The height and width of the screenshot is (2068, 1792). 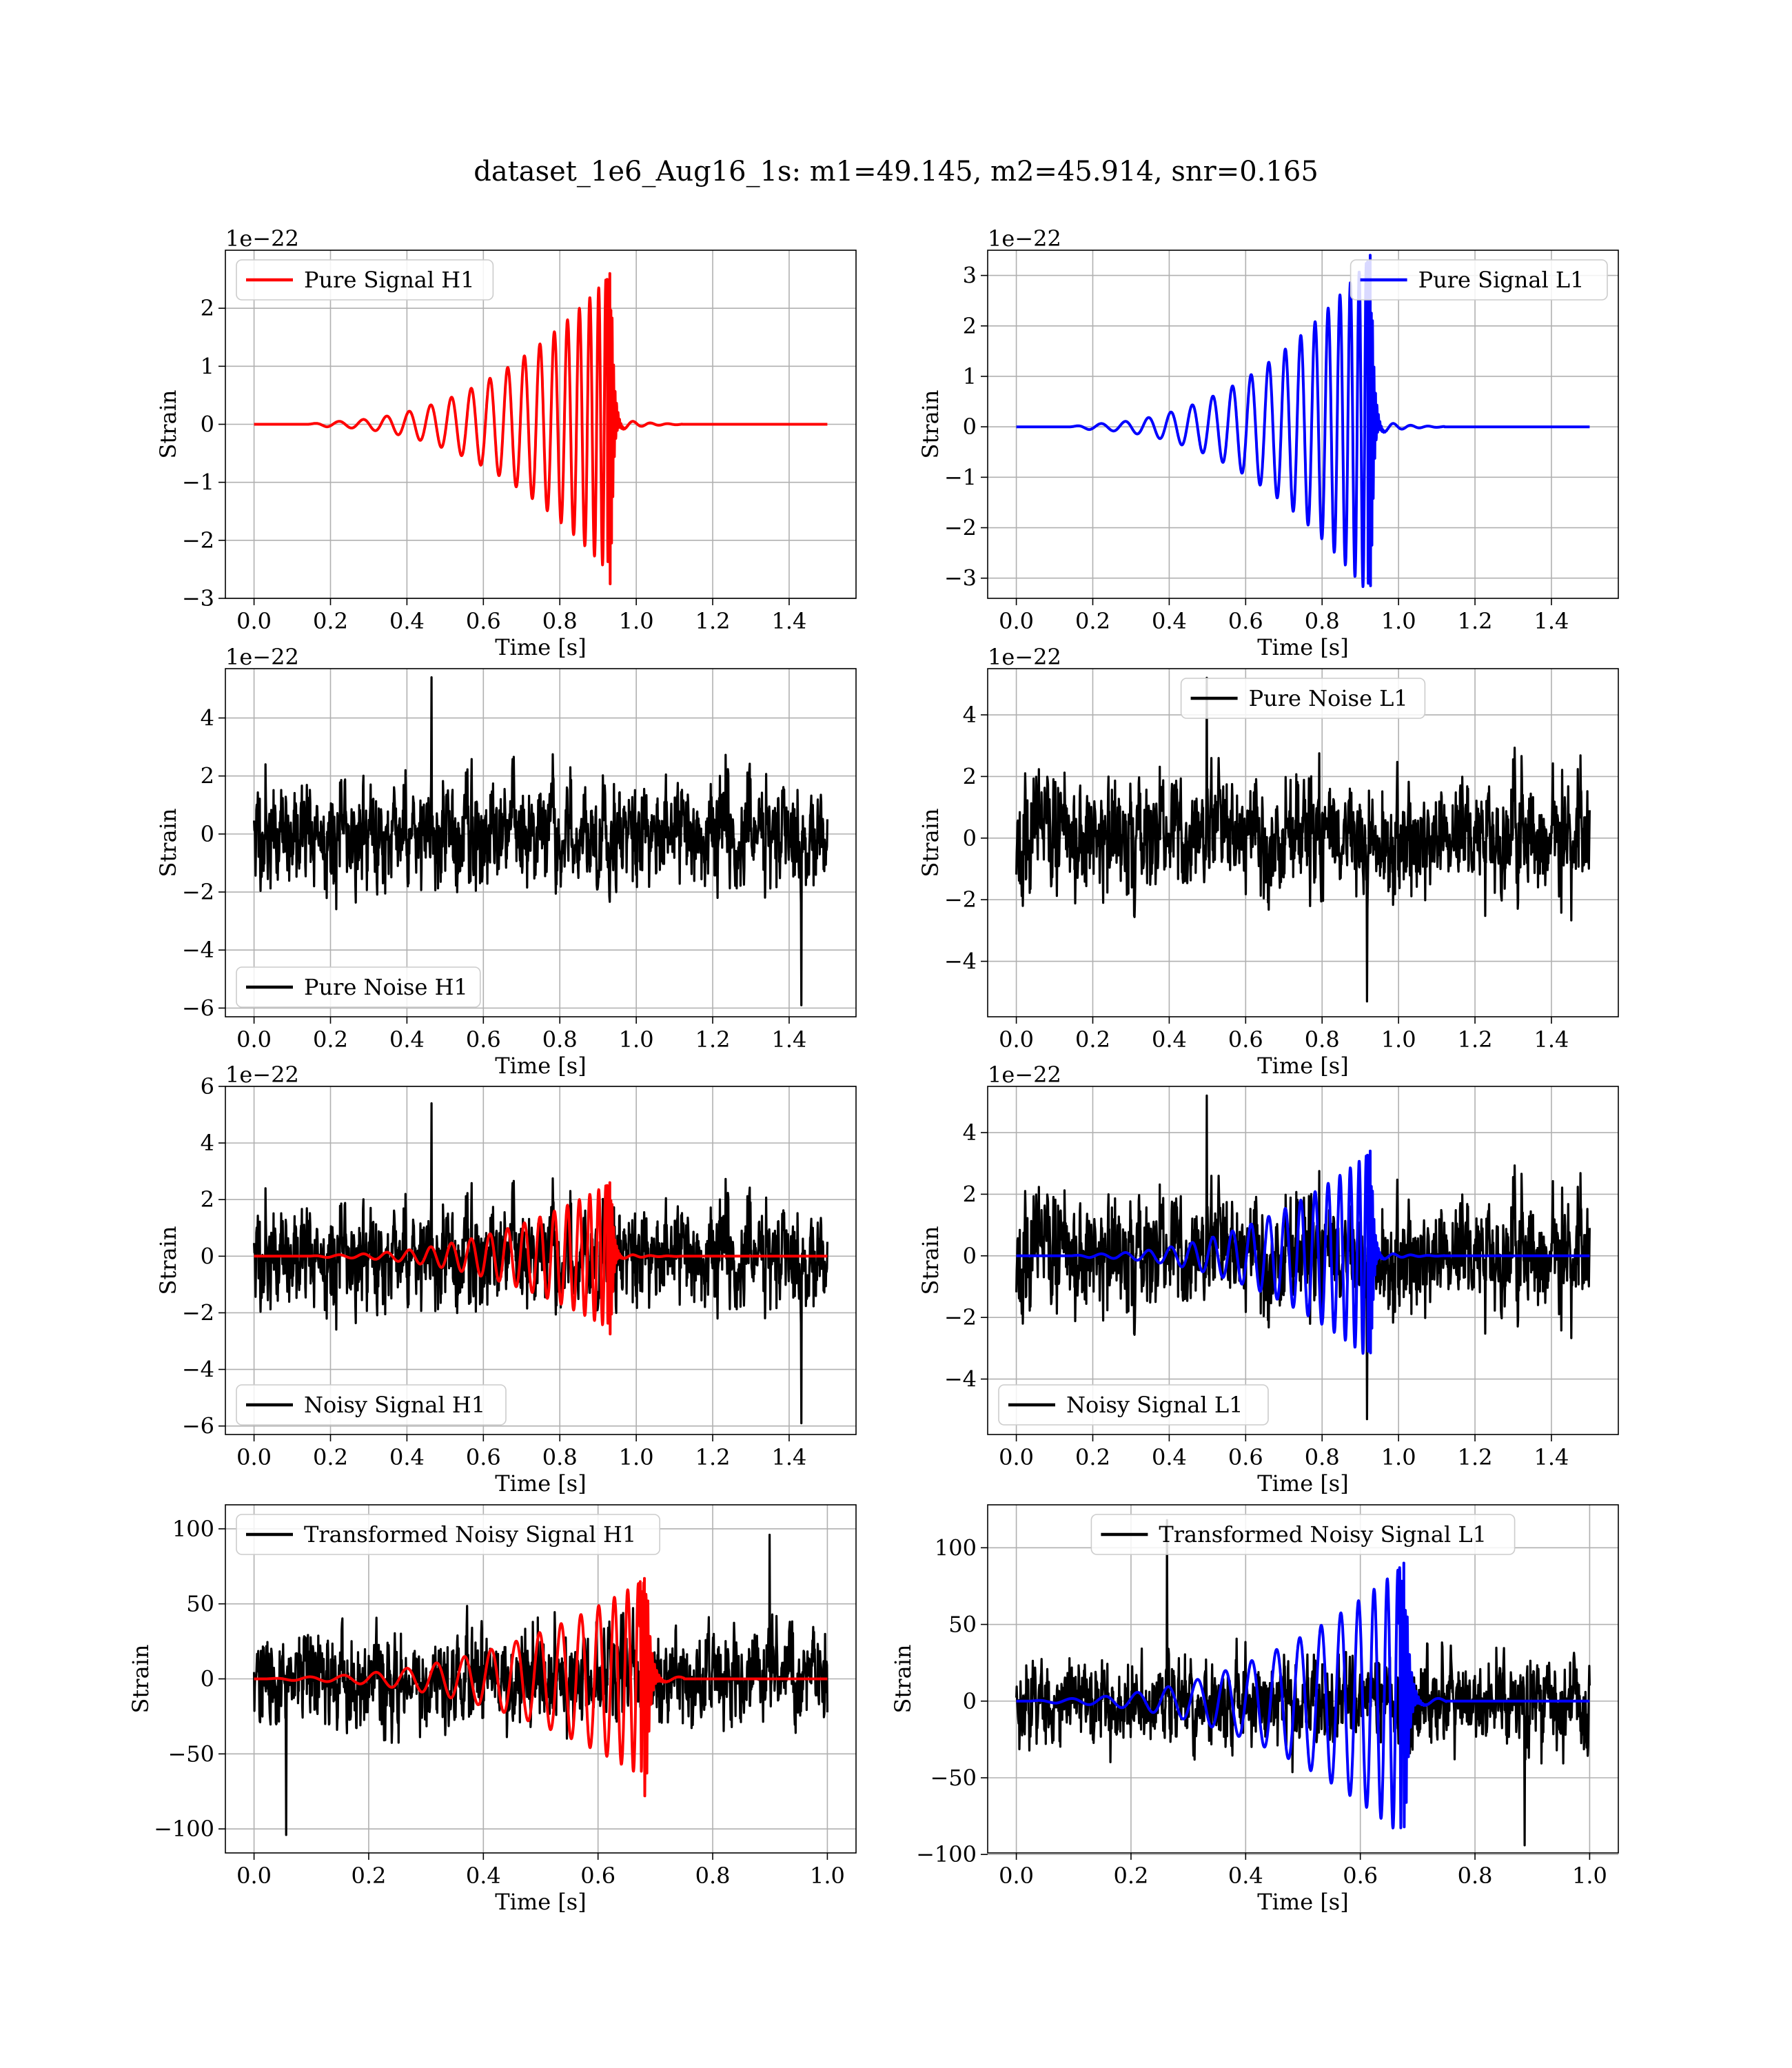 What do you see at coordinates (389, 280) in the screenshot?
I see `legend-label: Pure Signal H1` at bounding box center [389, 280].